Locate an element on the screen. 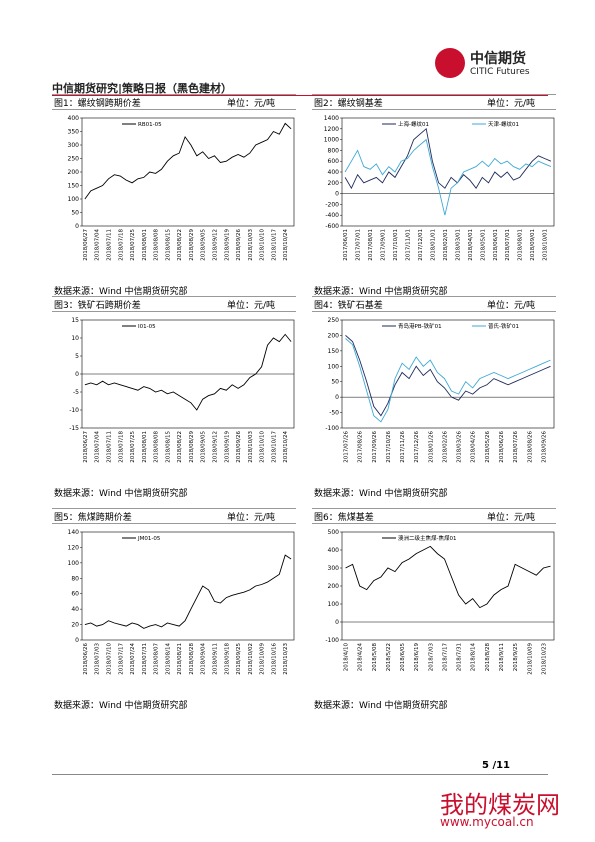 This screenshot has width=595, height=842. y-tick-label: 20 is located at coordinates (75, 625).